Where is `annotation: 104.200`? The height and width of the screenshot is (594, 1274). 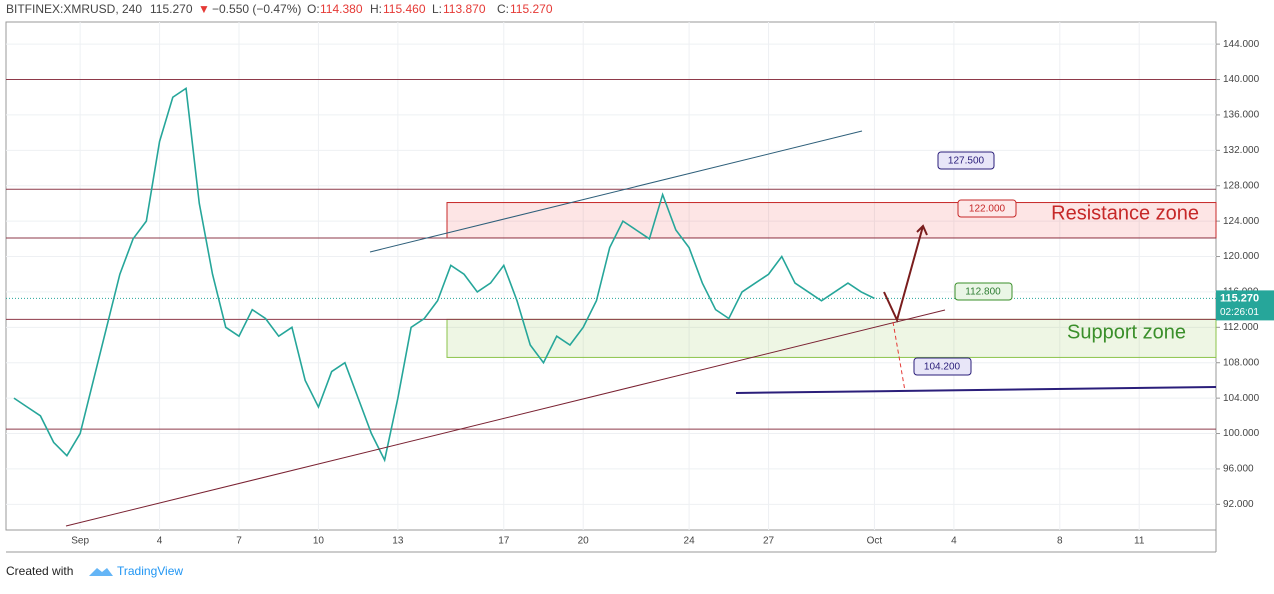 annotation: 104.200 is located at coordinates (942, 367).